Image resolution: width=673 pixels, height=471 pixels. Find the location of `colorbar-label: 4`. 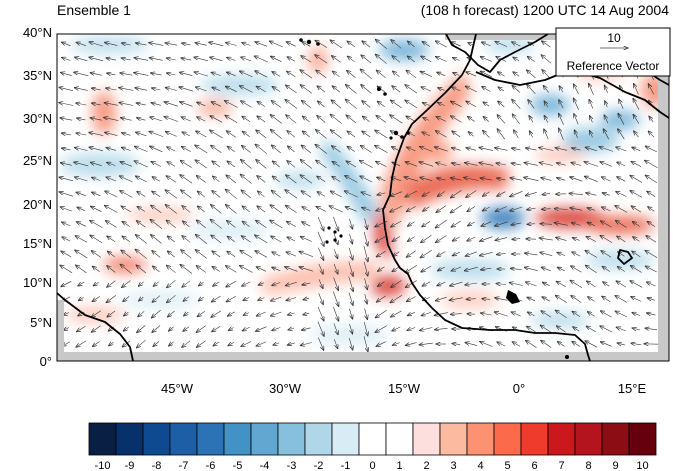

colorbar-label: 4 is located at coordinates (480, 465).